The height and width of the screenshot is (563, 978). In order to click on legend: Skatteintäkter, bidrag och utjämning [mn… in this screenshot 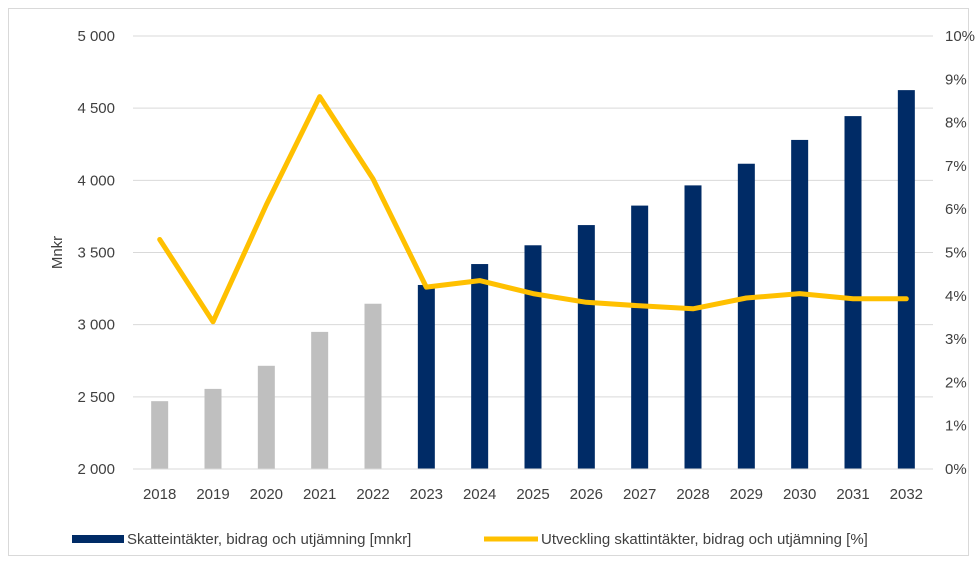, I will do `click(470, 539)`.